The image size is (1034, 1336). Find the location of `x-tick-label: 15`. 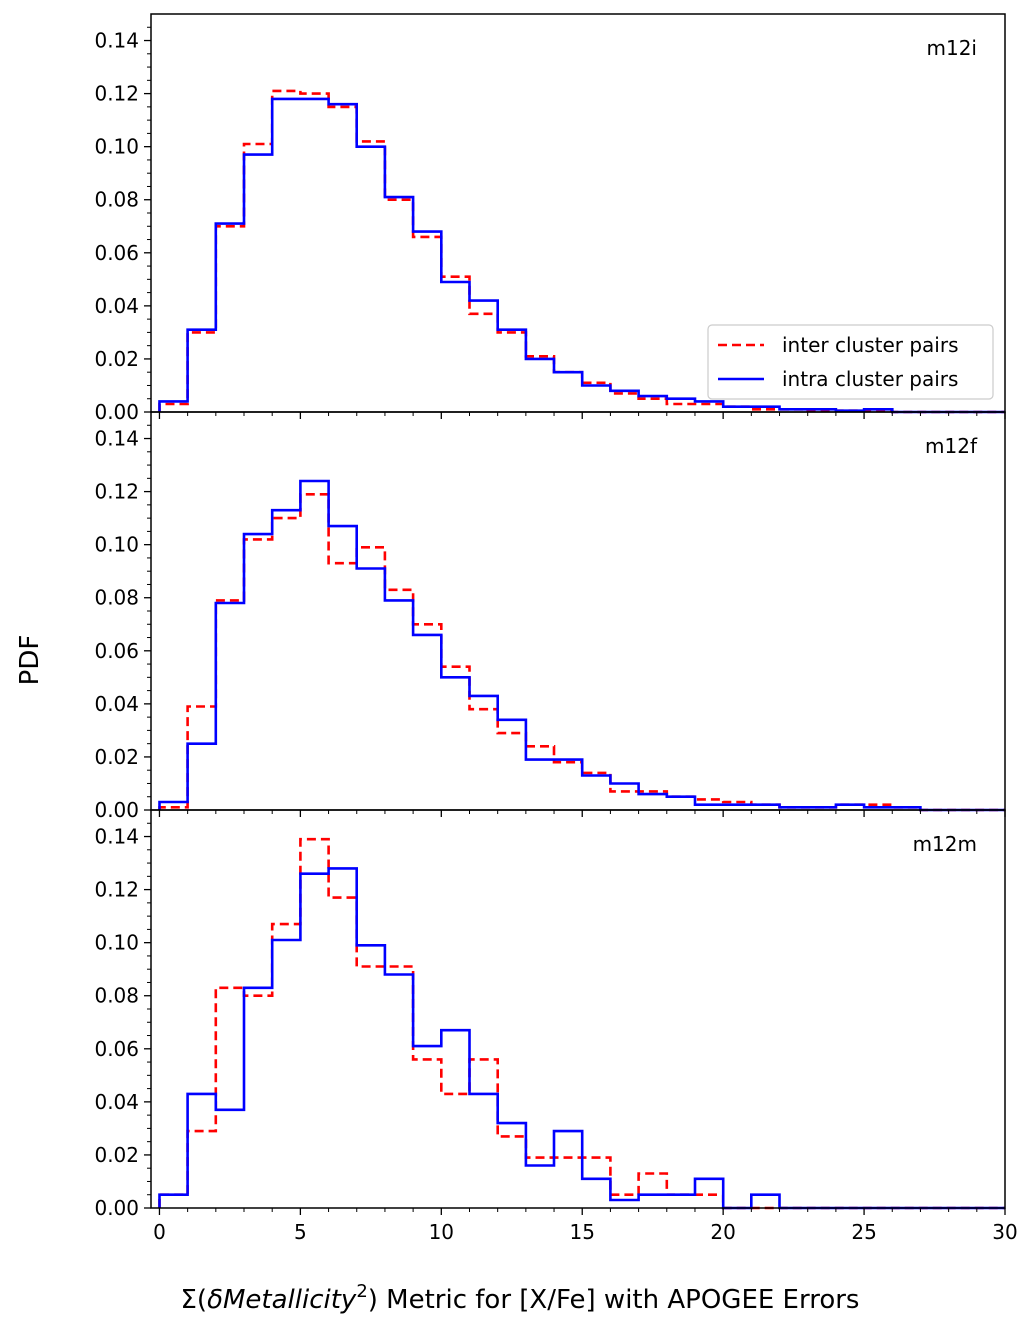

x-tick-label: 15 is located at coordinates (582, 1232).